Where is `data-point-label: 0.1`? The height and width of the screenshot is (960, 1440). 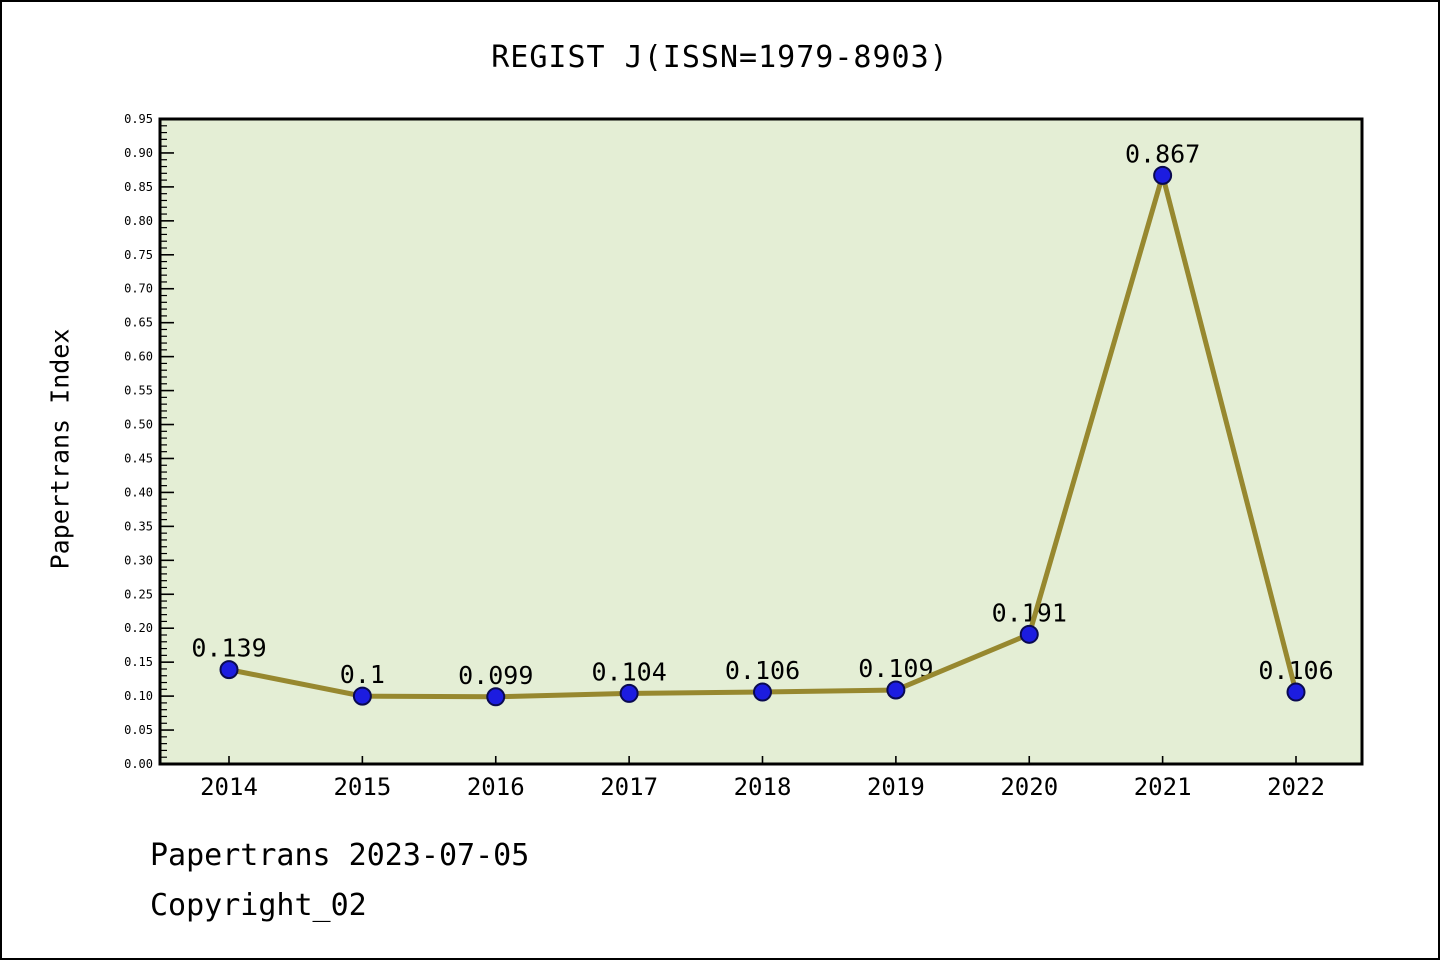
data-point-label: 0.1 is located at coordinates (362, 674).